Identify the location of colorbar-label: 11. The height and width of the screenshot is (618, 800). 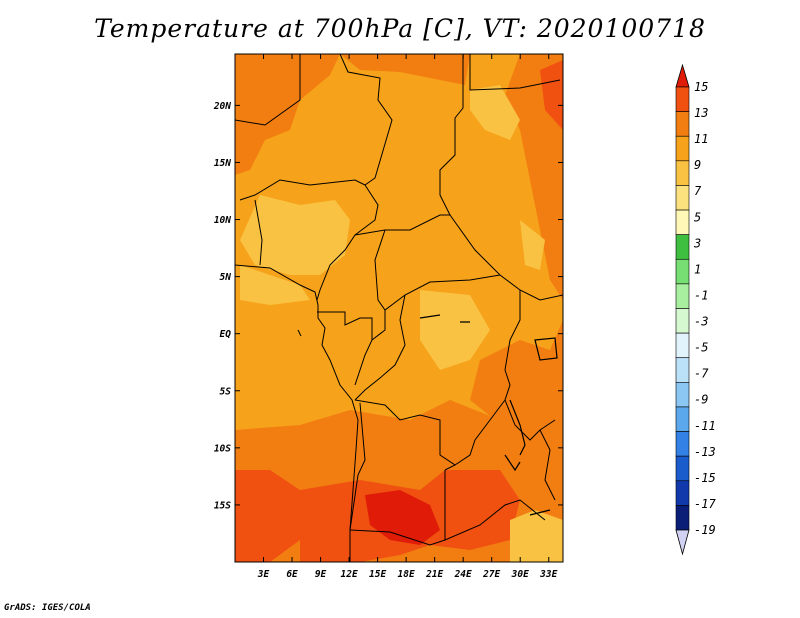
(701, 139).